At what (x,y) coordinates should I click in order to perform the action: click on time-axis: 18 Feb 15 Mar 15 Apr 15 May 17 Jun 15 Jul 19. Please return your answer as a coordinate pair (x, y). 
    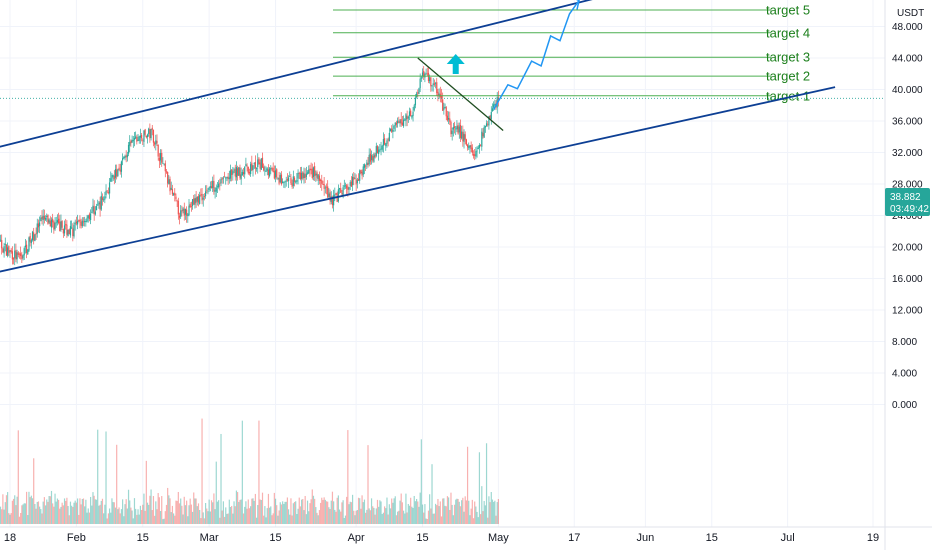
    Looking at the image, I should click on (441, 538).